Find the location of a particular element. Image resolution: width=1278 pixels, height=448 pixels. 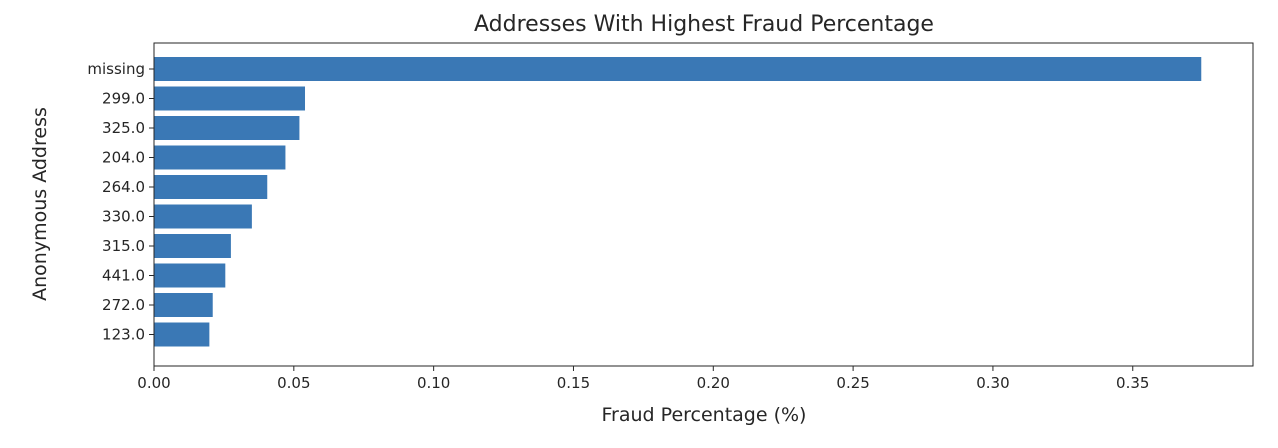

y-tick-label: 123.0 is located at coordinates (123, 335).